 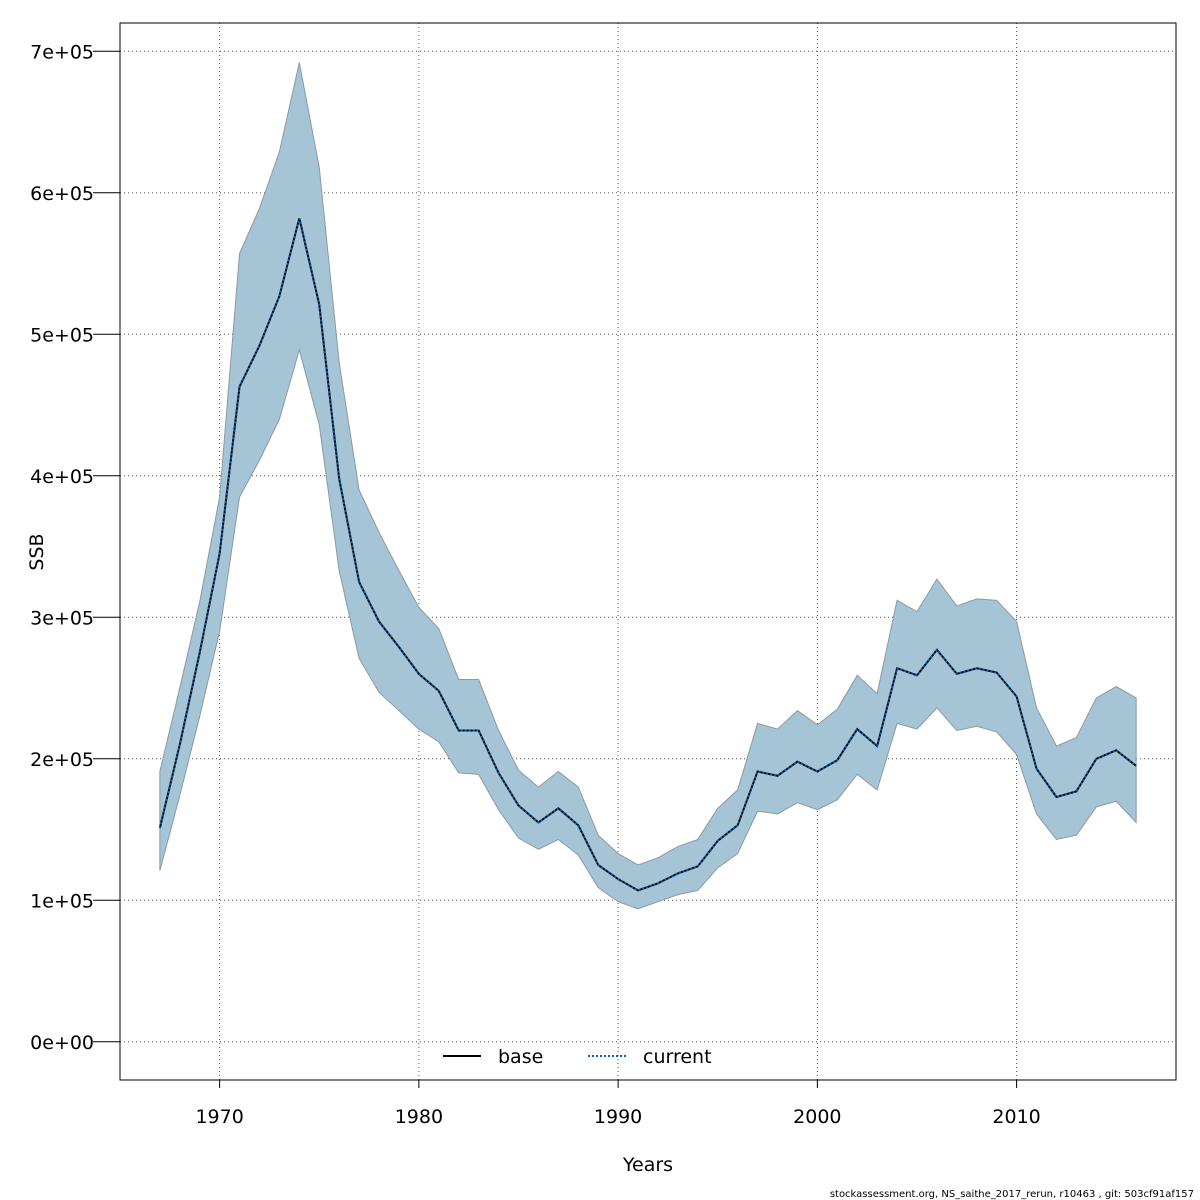 What do you see at coordinates (677, 1057) in the screenshot?
I see `legend-current-label: current` at bounding box center [677, 1057].